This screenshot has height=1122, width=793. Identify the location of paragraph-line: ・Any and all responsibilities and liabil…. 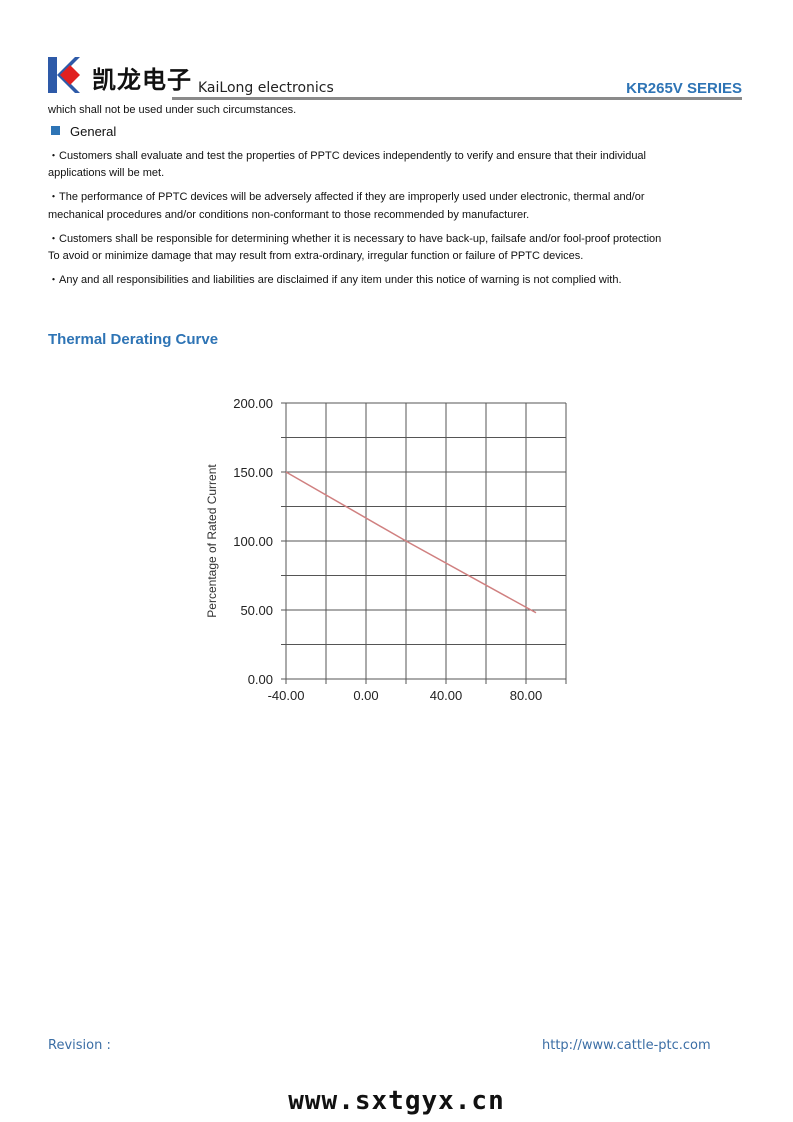
(335, 280).